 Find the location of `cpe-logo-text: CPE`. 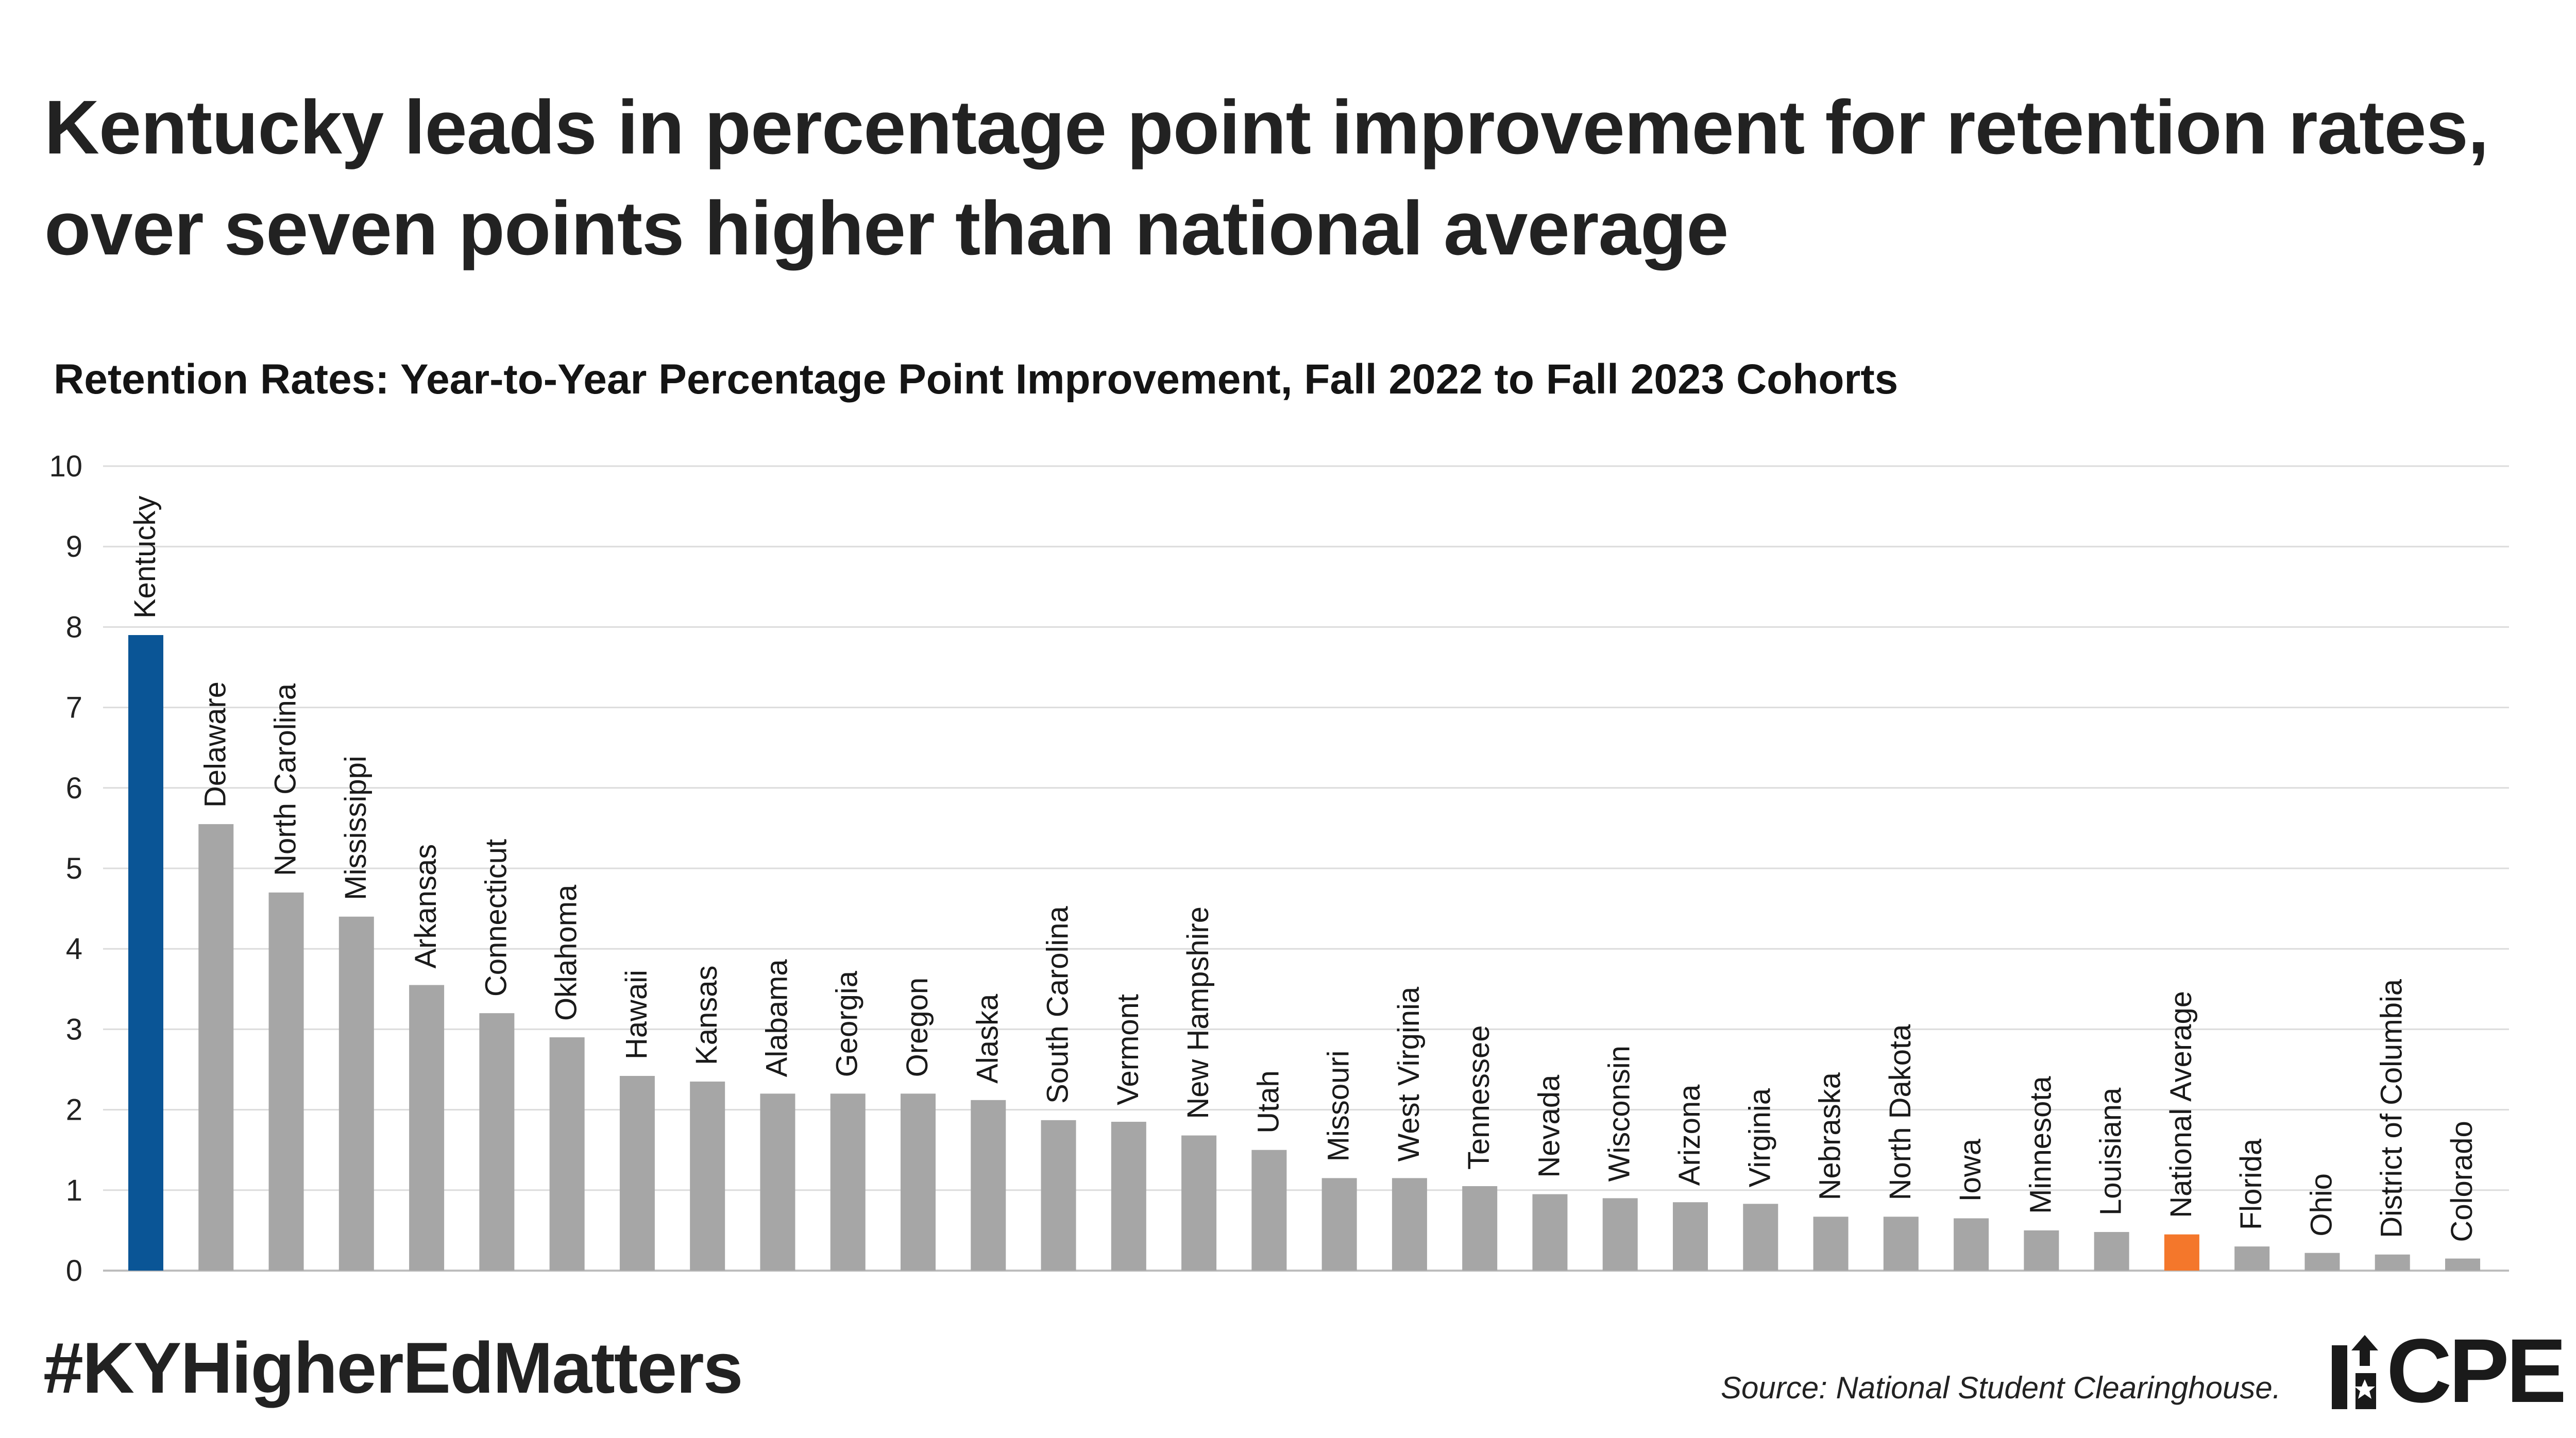

cpe-logo-text: CPE is located at coordinates (2476, 1372).